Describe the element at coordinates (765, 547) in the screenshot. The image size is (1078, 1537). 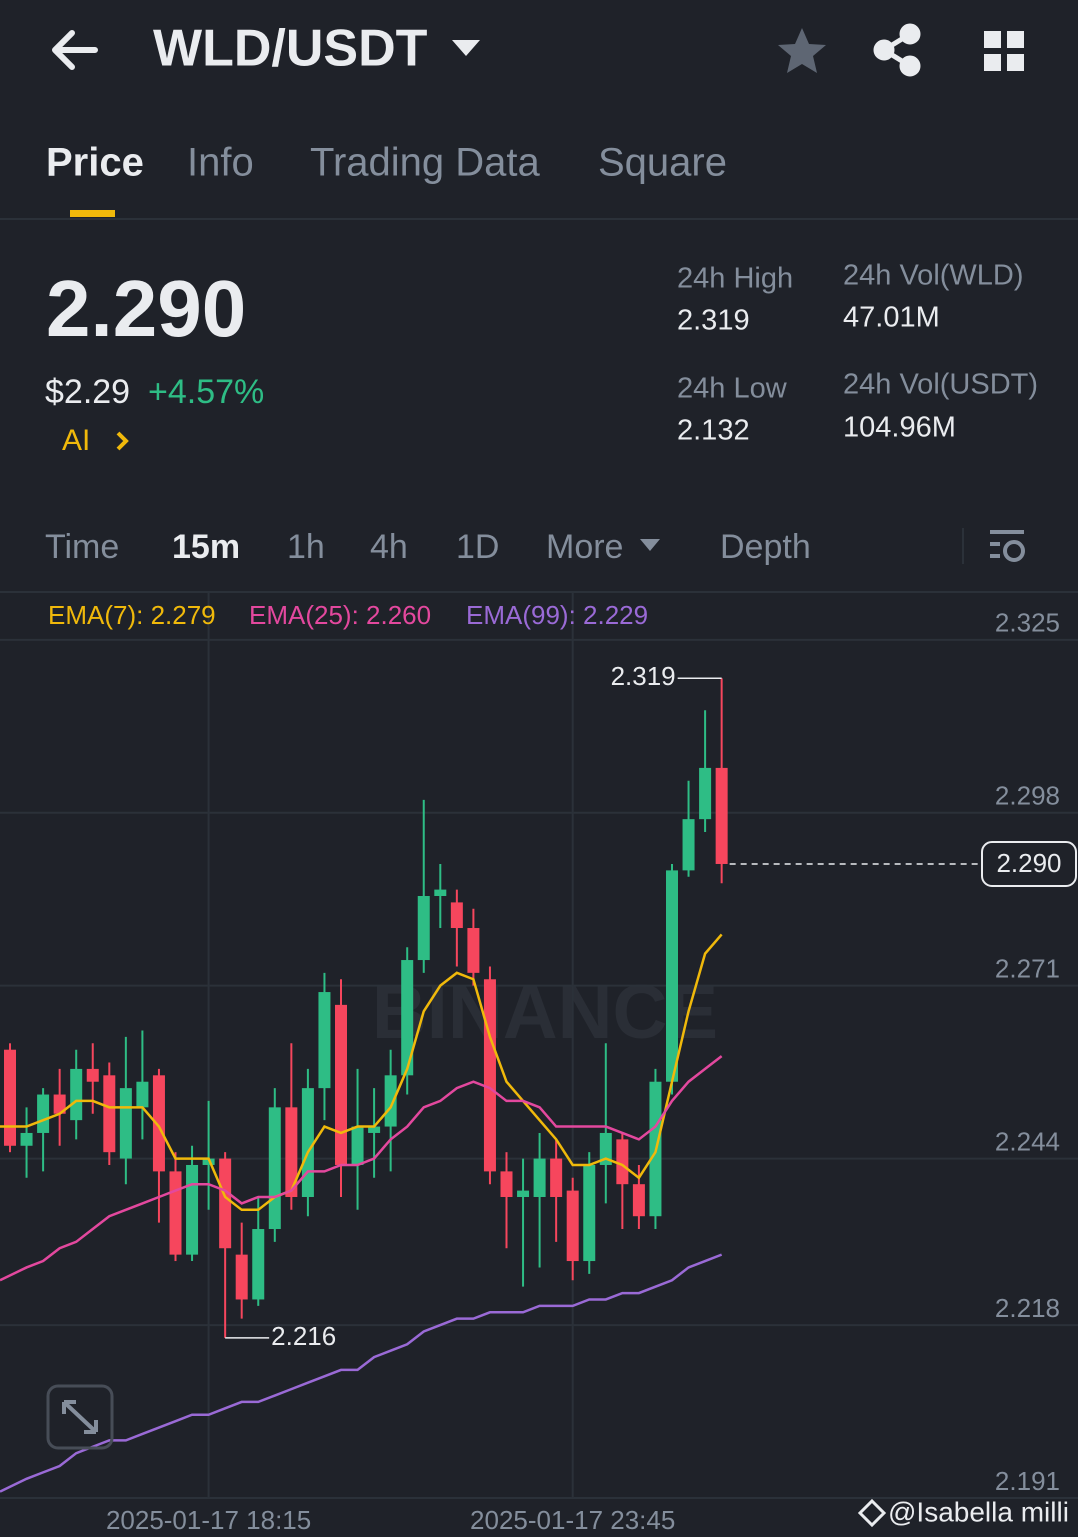
I see `interval: Depth` at that location.